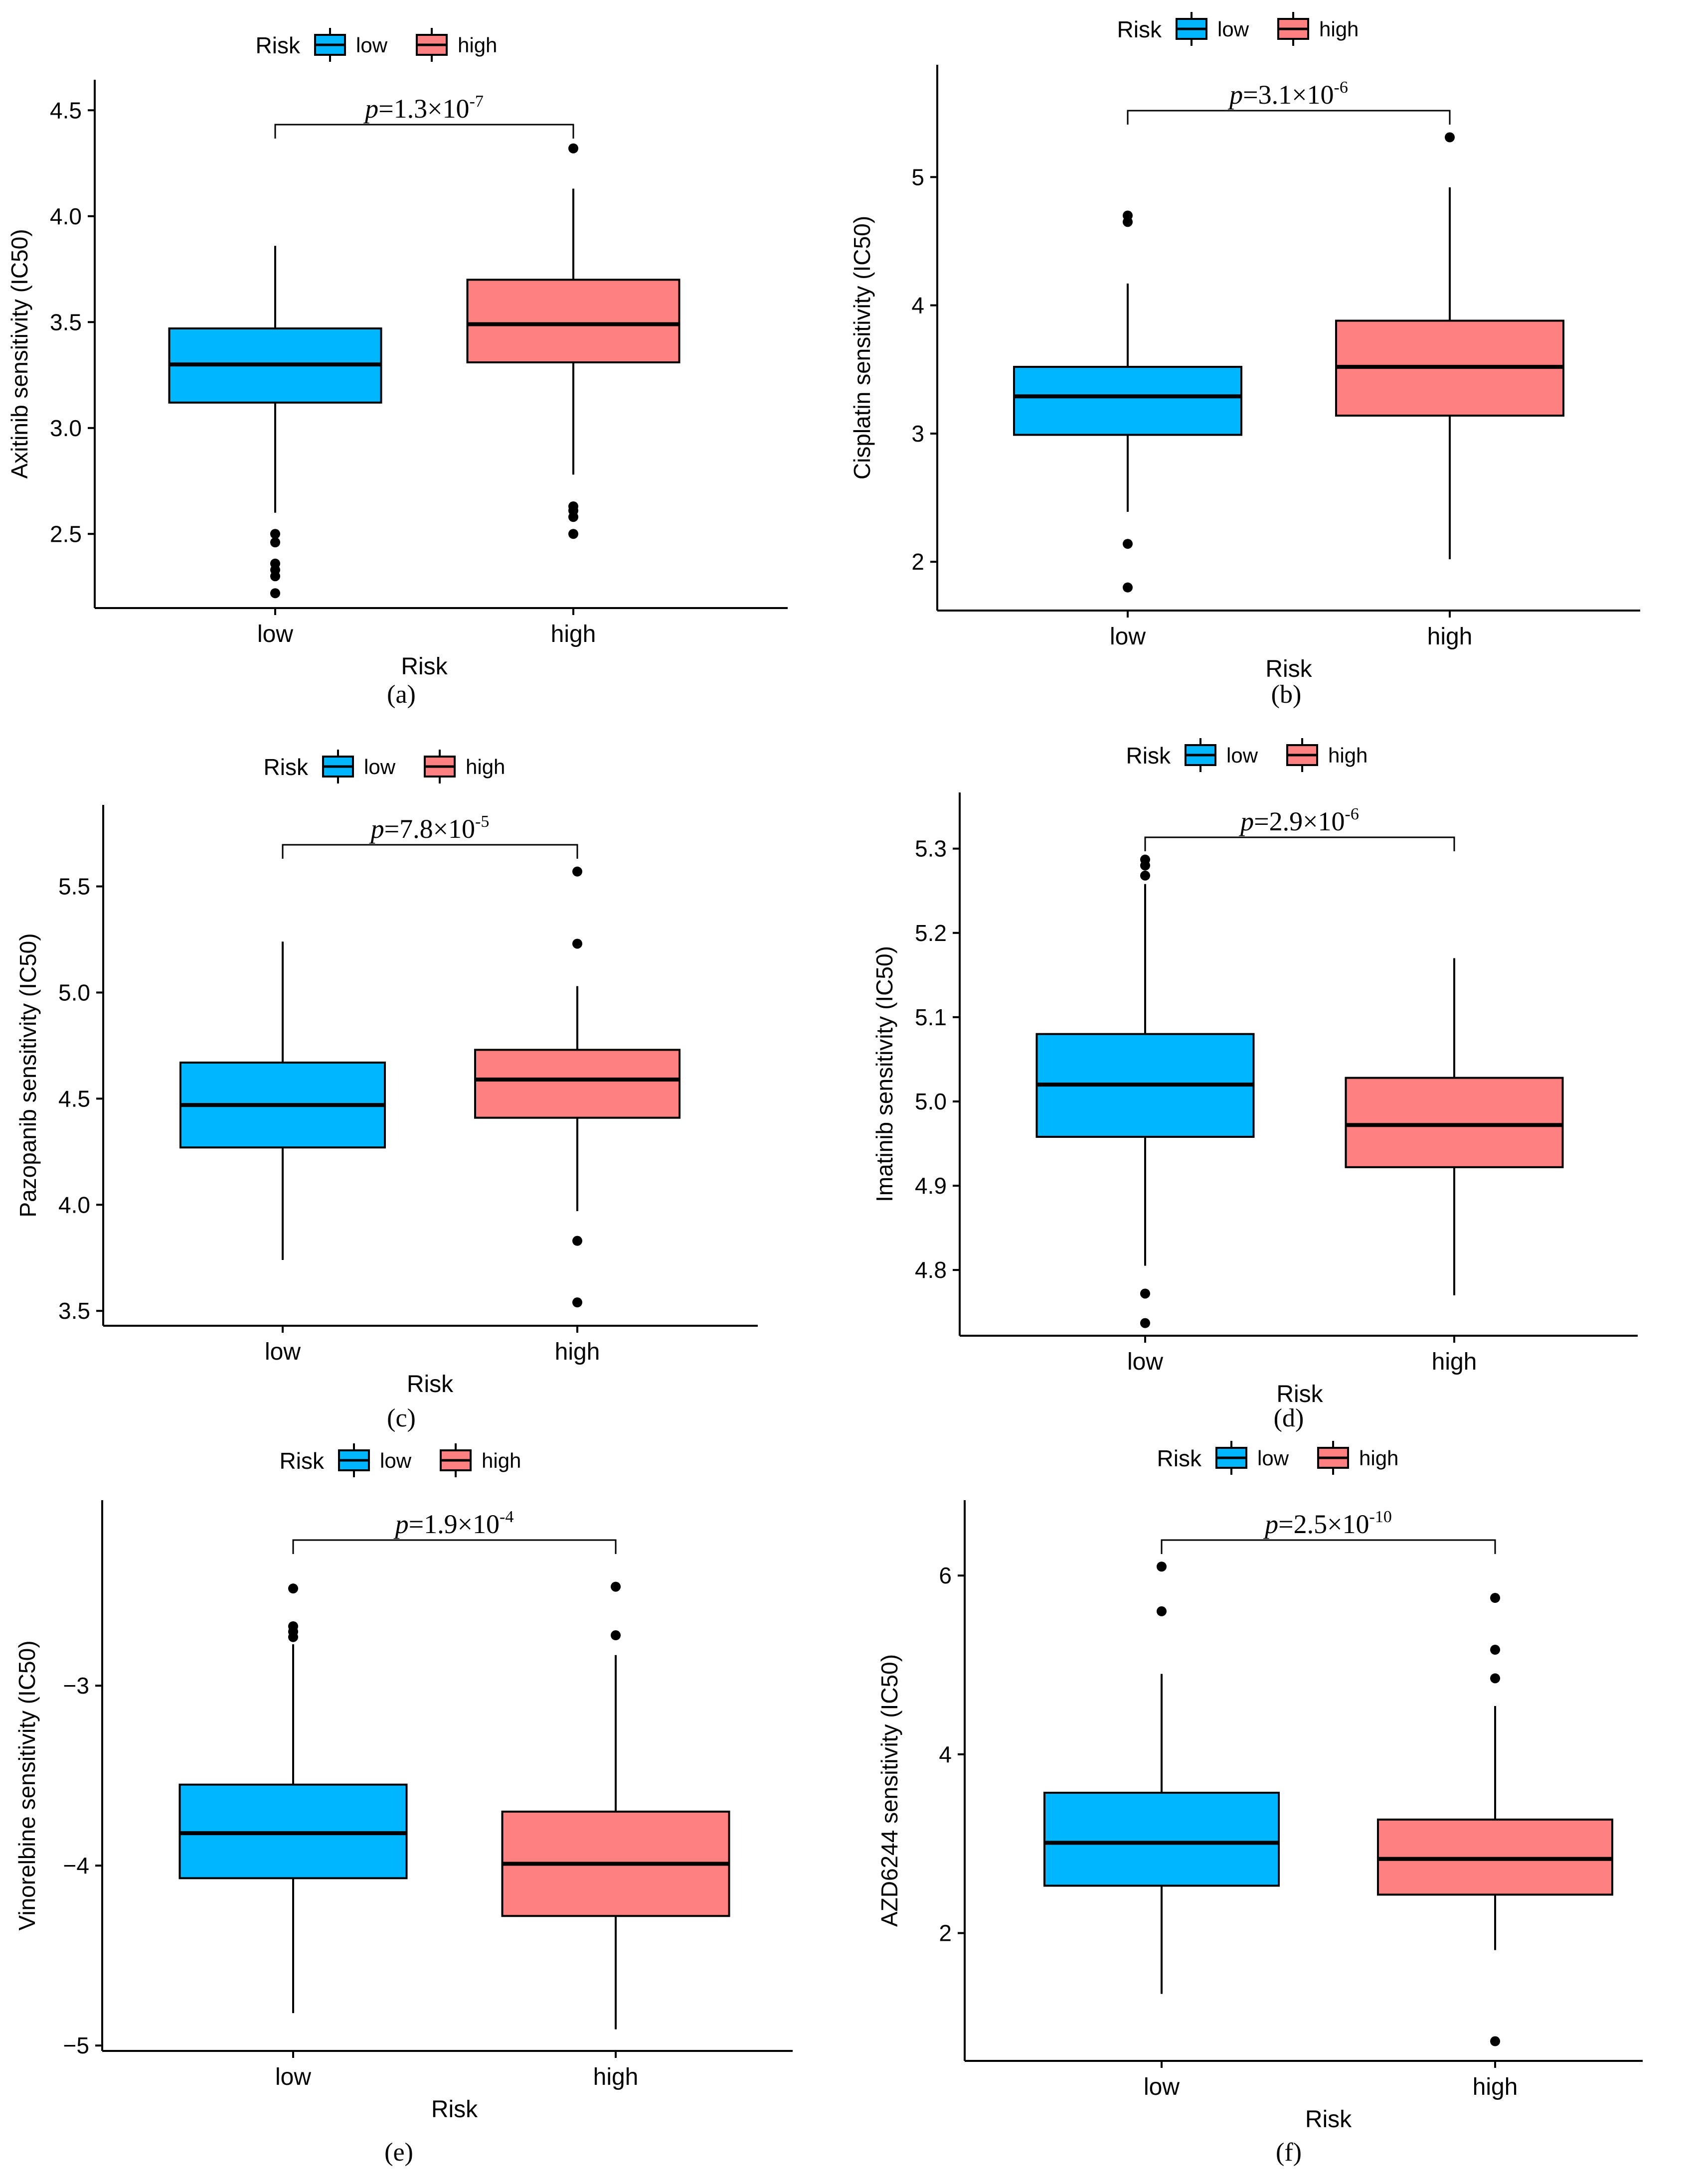 This screenshot has width=1707, height=2184. I want to click on y-axis-label: Cisplatin sensitivity (IC50), so click(862, 347).